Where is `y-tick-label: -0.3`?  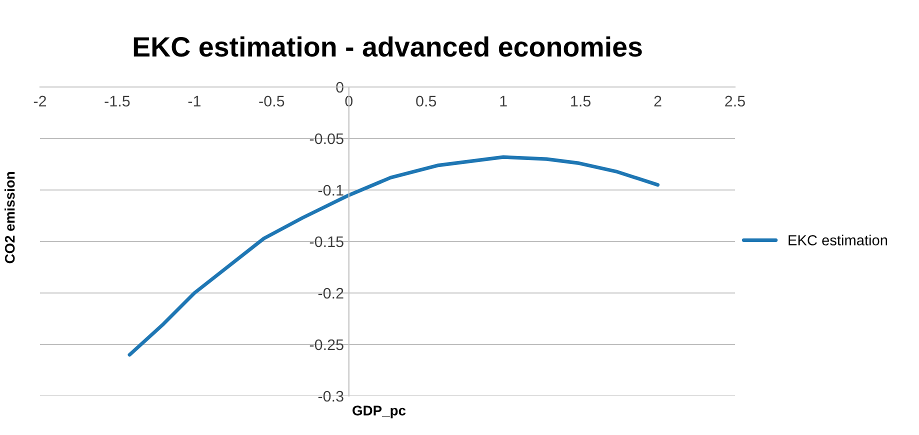 y-tick-label: -0.3 is located at coordinates (331, 396).